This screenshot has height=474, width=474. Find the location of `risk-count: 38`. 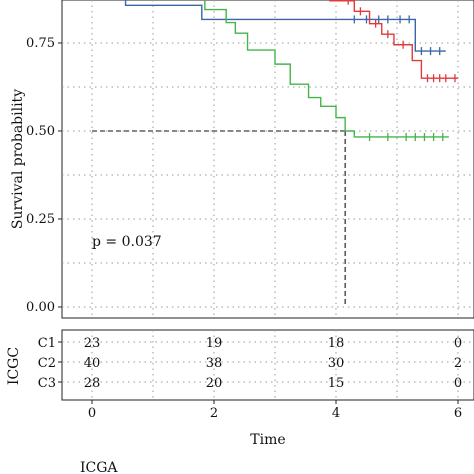

risk-count: 38 is located at coordinates (214, 363).